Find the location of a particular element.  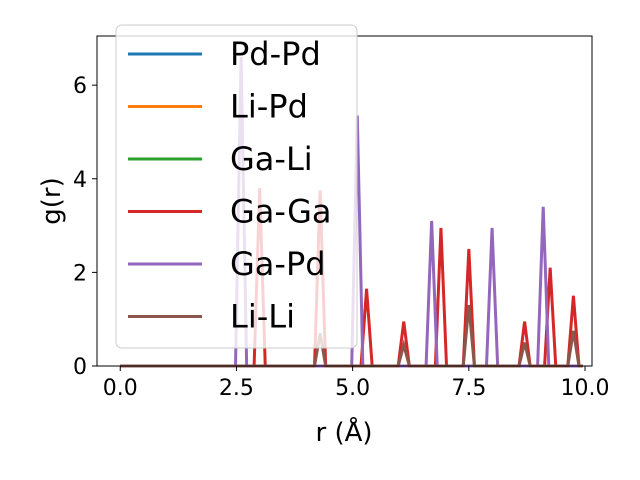

x-axis-ticks: 0.0 2.5 5.0 7.5 10.0 is located at coordinates (356, 383).